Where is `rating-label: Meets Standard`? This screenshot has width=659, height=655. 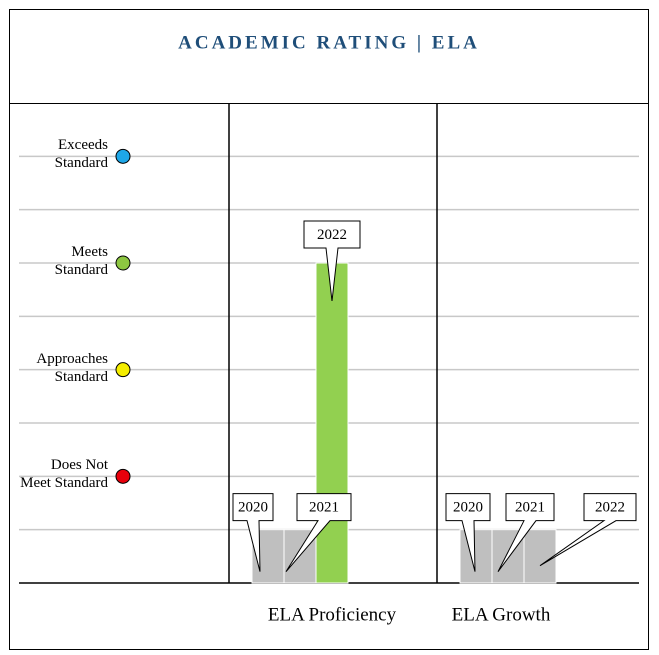 rating-label: Meets Standard is located at coordinates (81, 261).